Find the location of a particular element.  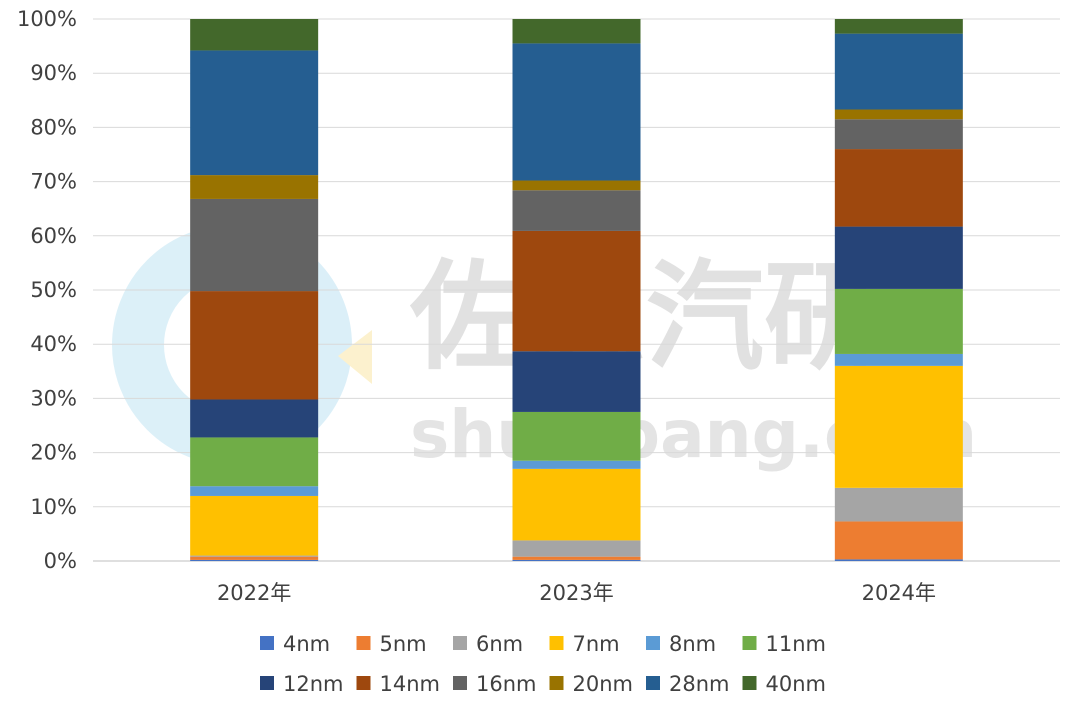

legend-label: 16nm is located at coordinates (506, 684).